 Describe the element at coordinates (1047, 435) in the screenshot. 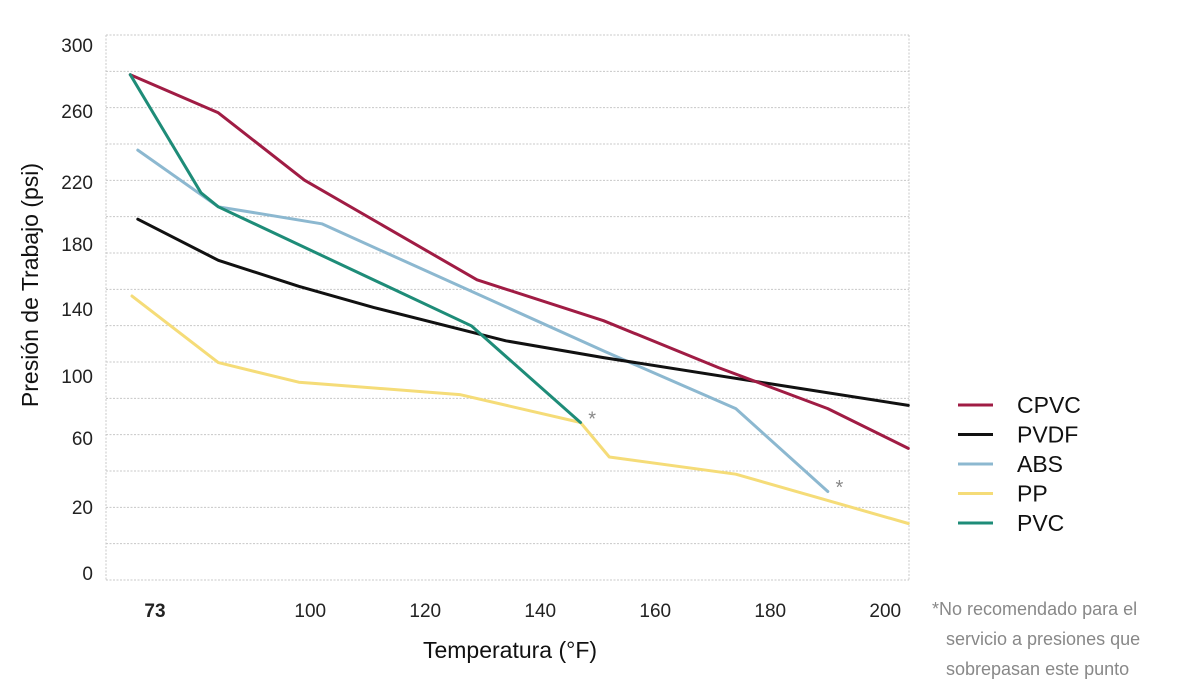

I see `legend-label-pvdf: PVDF` at that location.